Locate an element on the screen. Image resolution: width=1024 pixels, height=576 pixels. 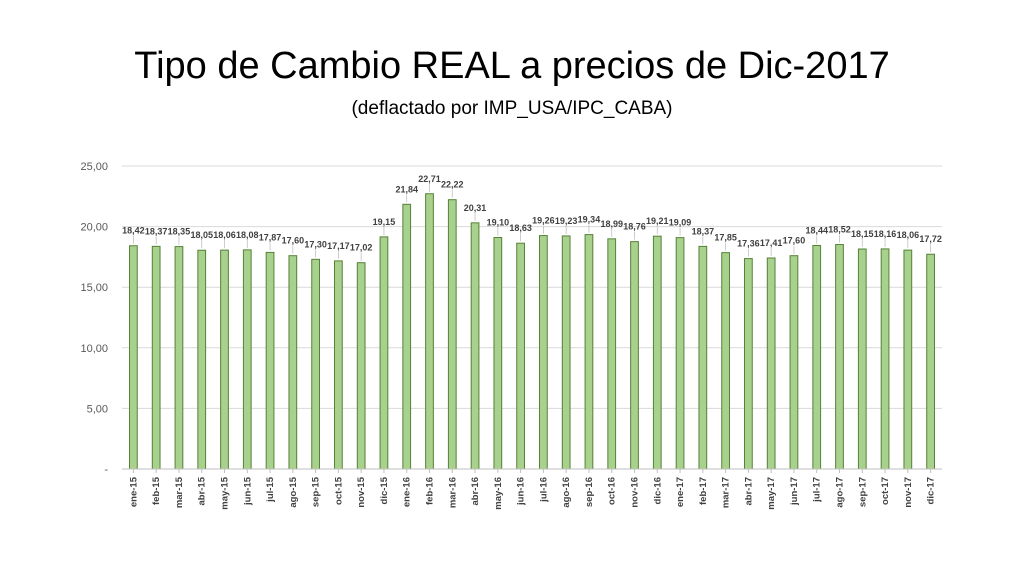
x-tick-label: dic-17 is located at coordinates (931, 490).